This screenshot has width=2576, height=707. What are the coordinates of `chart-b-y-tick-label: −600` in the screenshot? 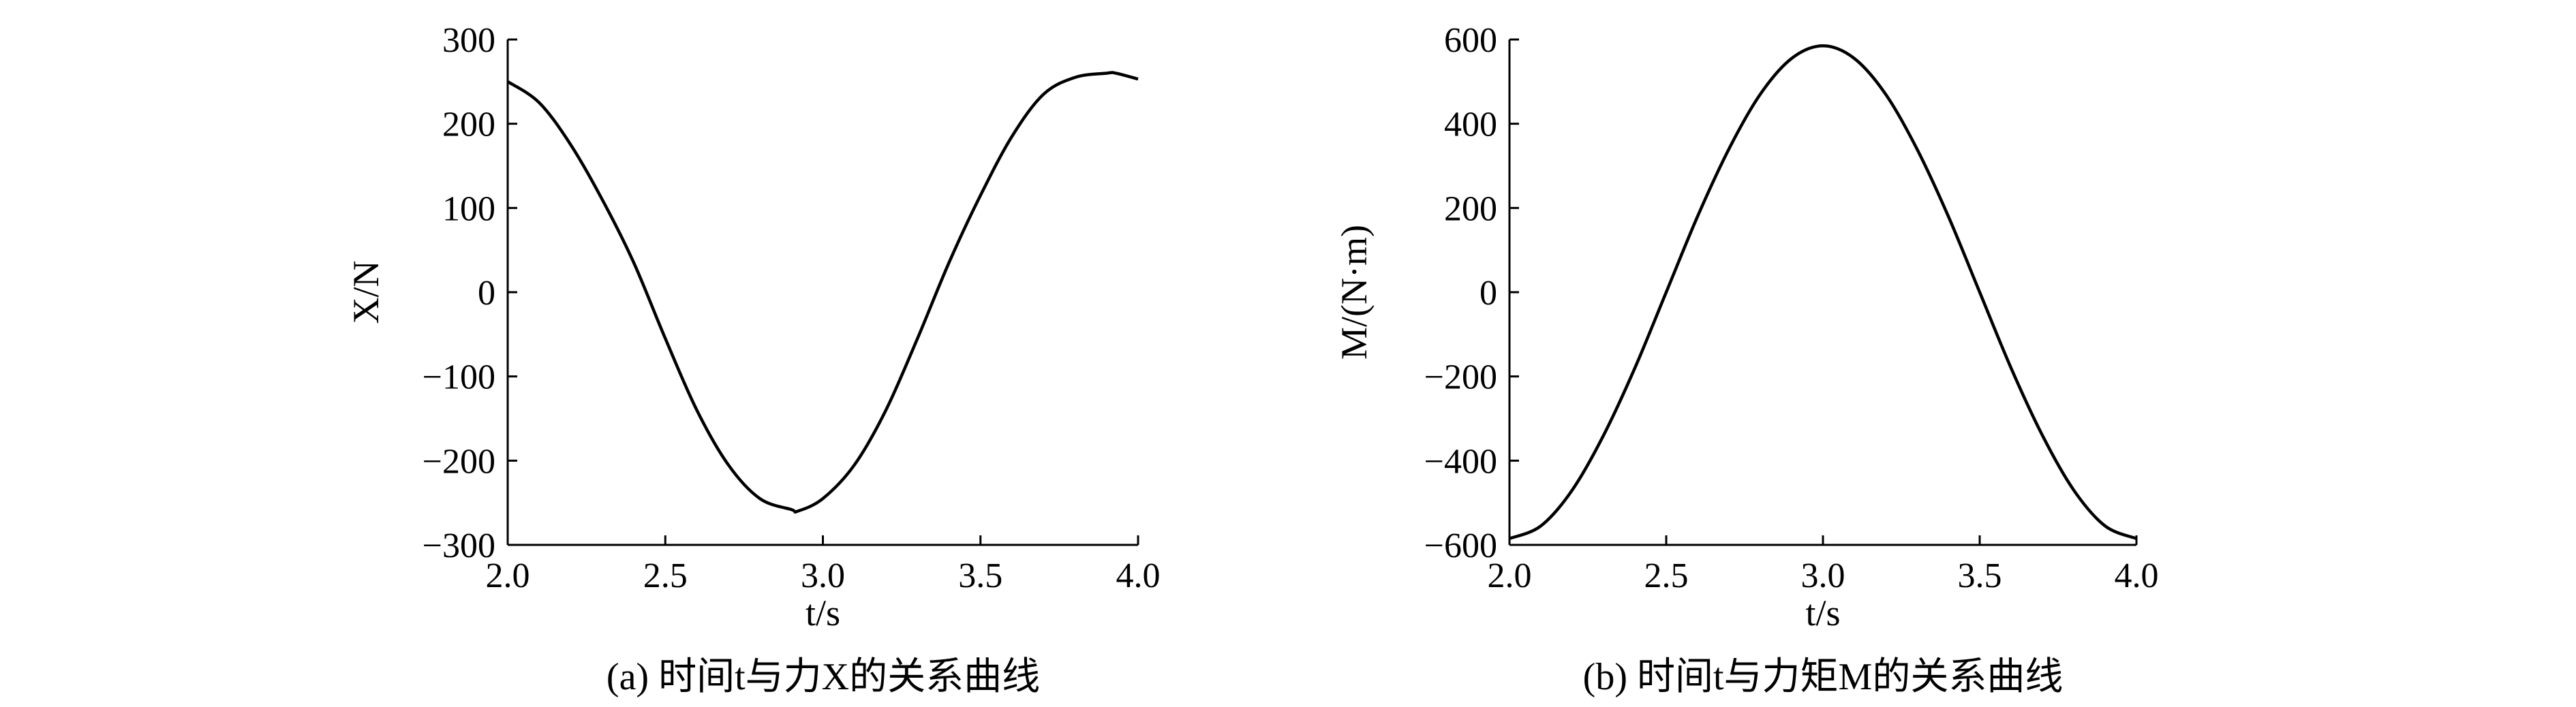 It's located at (1460, 546).